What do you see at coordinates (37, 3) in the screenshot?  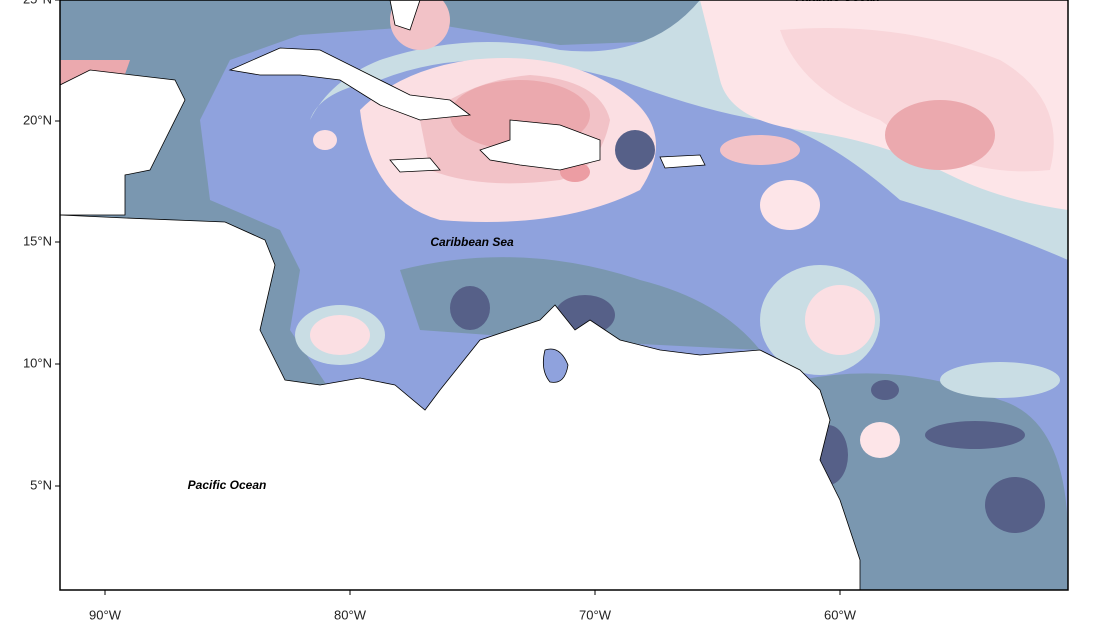 I see `y-tick-label: 25°N` at bounding box center [37, 3].